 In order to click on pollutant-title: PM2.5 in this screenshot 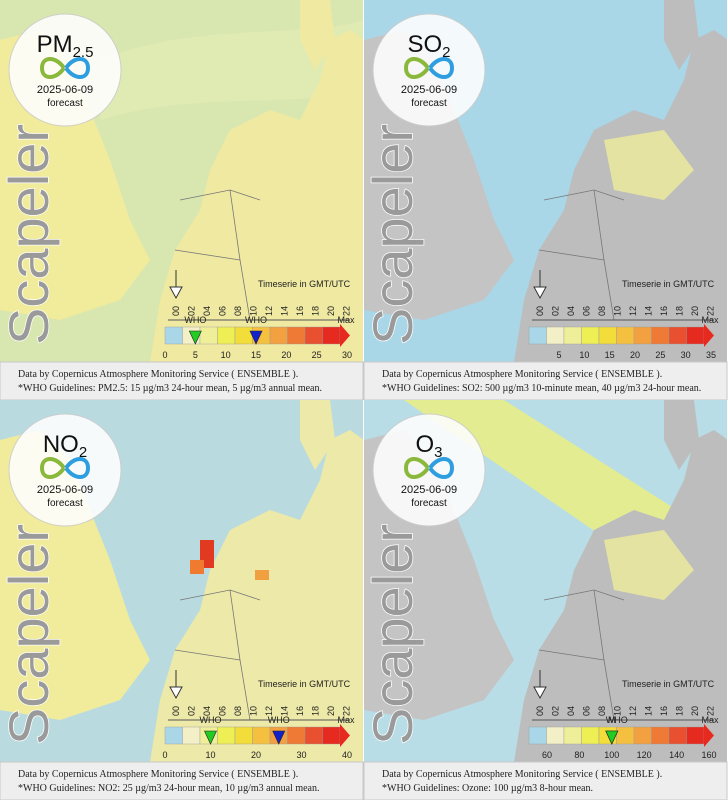, I will do `click(65, 46)`.